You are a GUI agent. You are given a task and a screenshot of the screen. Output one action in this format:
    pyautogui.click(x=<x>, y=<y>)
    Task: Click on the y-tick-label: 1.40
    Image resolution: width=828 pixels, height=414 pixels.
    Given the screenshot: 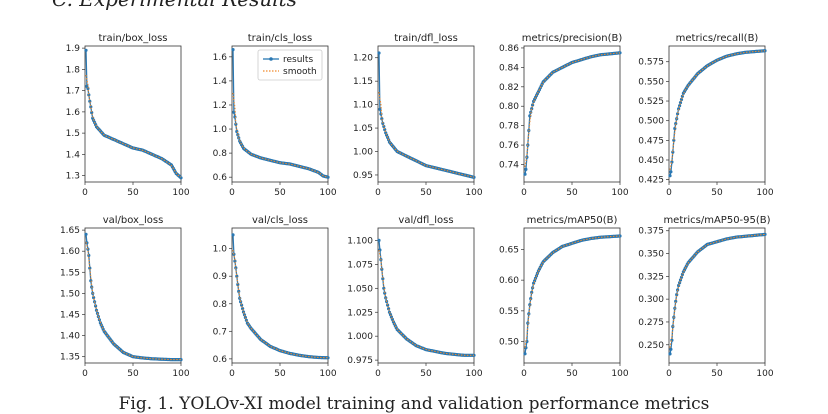 What is the action you would take?
    pyautogui.click(x=70, y=337)
    